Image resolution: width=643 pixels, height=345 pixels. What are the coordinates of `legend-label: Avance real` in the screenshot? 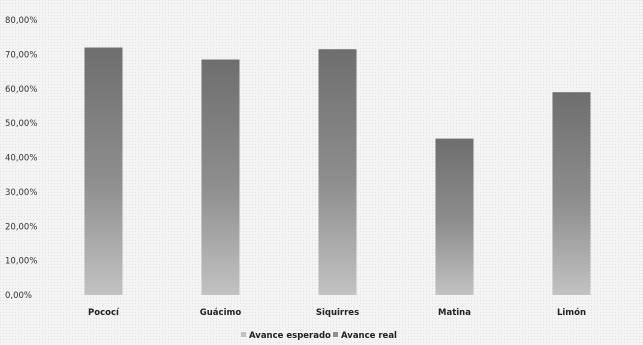 It's located at (369, 336).